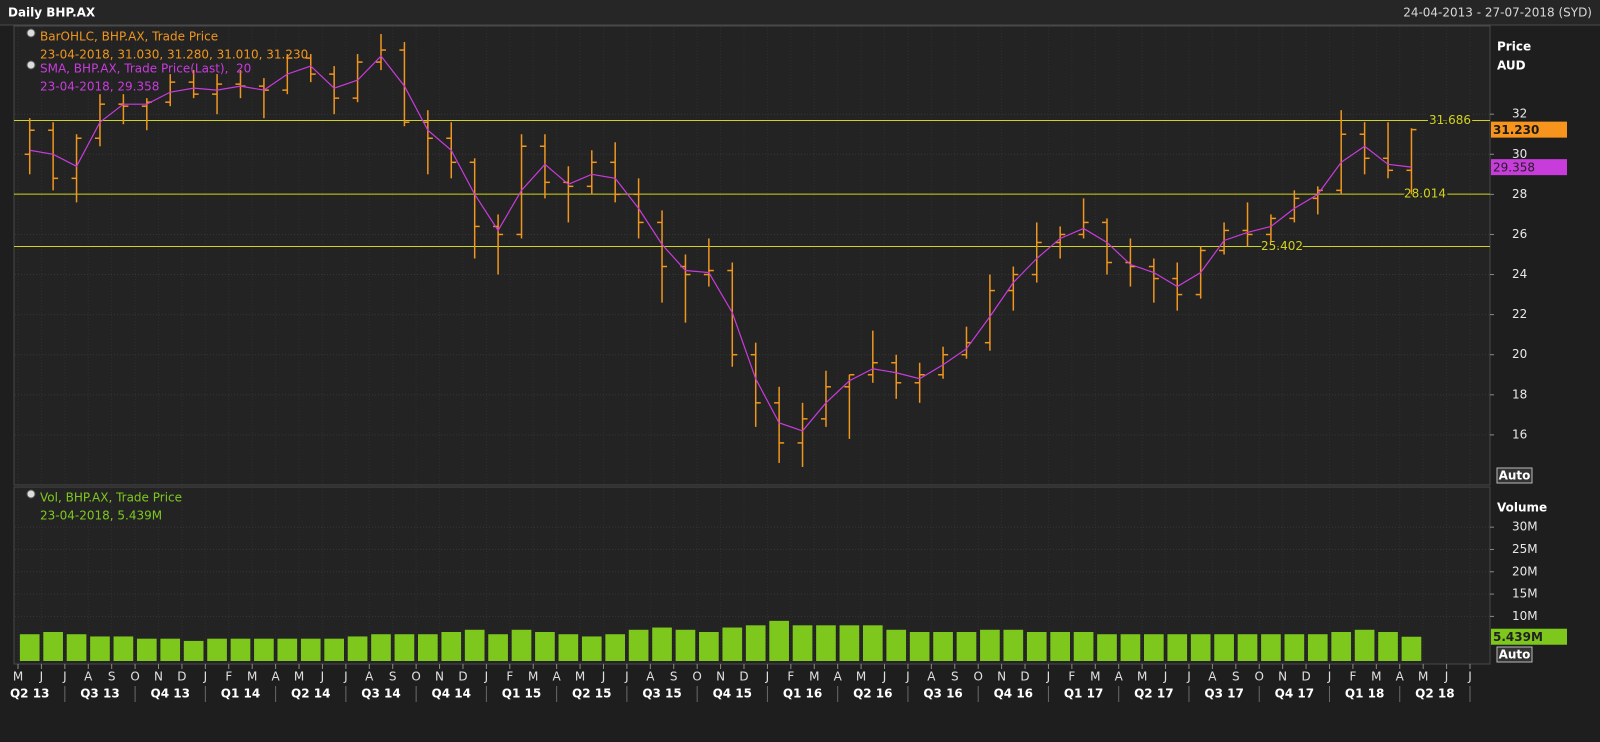  What do you see at coordinates (52, 13) in the screenshot?
I see `chart-title: Daily BHP.AX` at bounding box center [52, 13].